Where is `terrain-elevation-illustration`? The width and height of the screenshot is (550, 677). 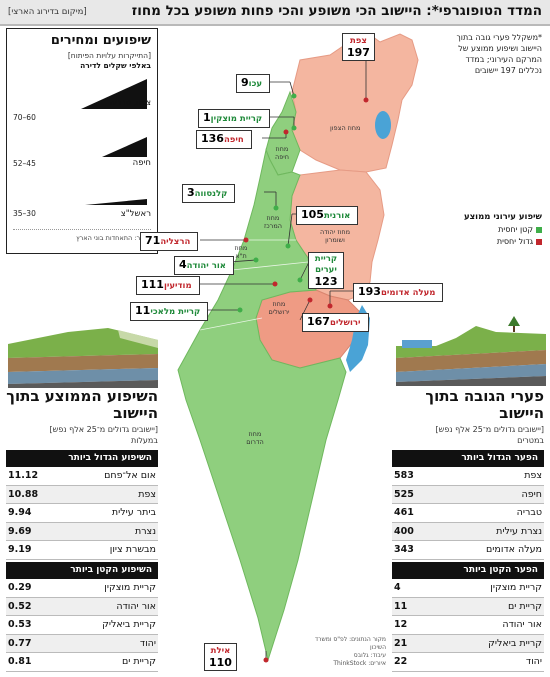
terrain-elevation-illustration is located at coordinates (471, 351).